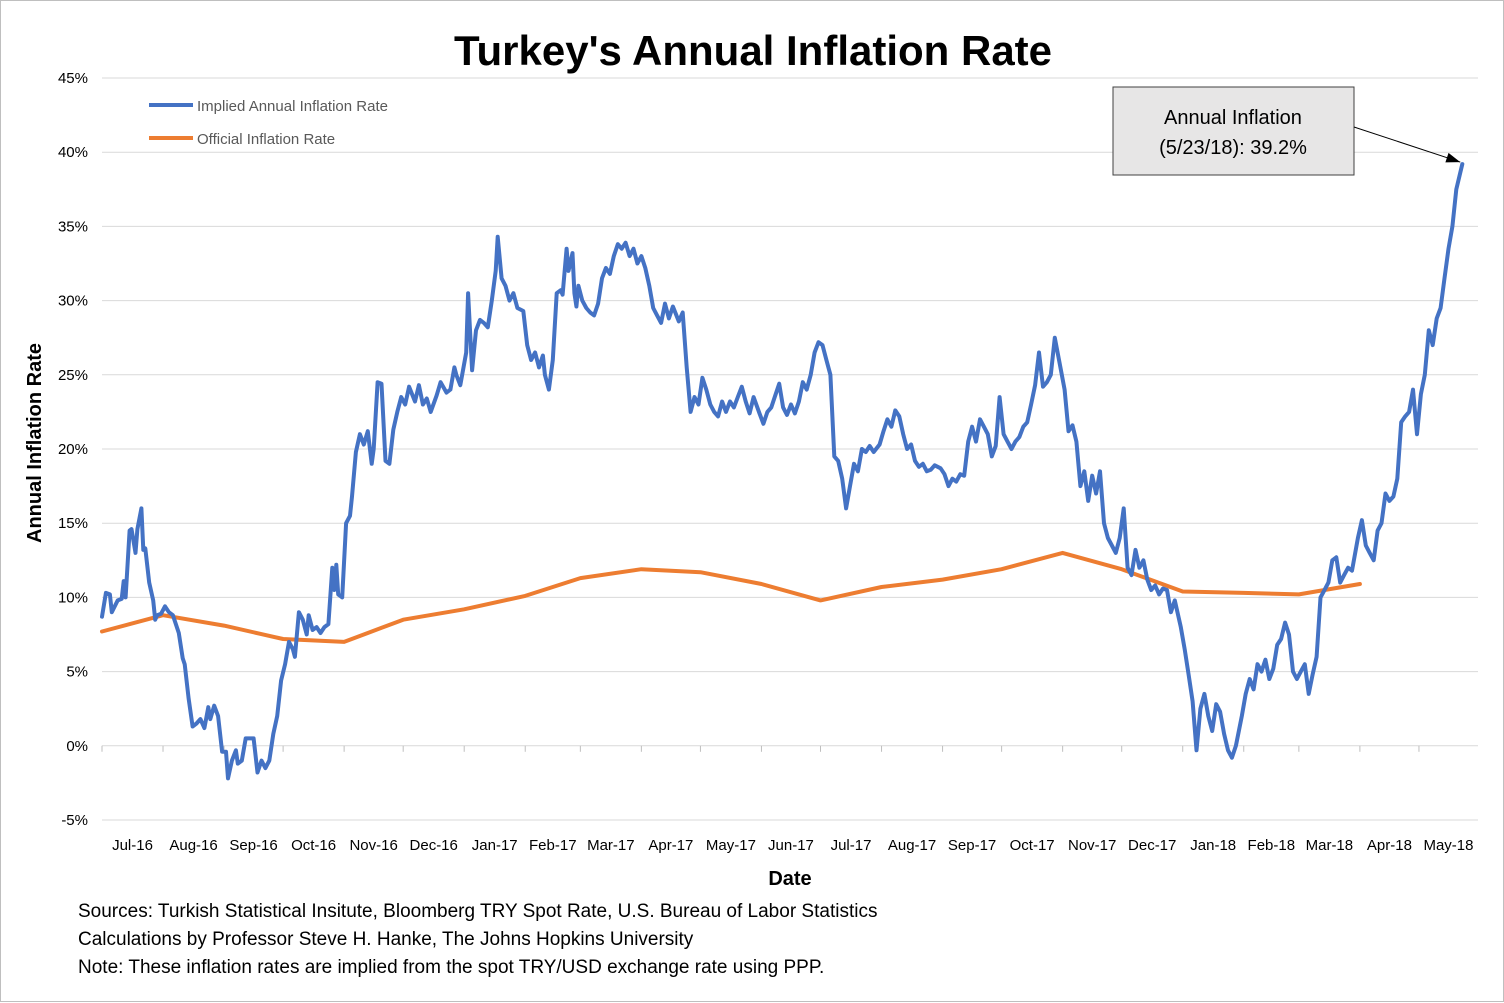  What do you see at coordinates (611, 845) in the screenshot?
I see `x-tick-label-8: Mar-17` at bounding box center [611, 845].